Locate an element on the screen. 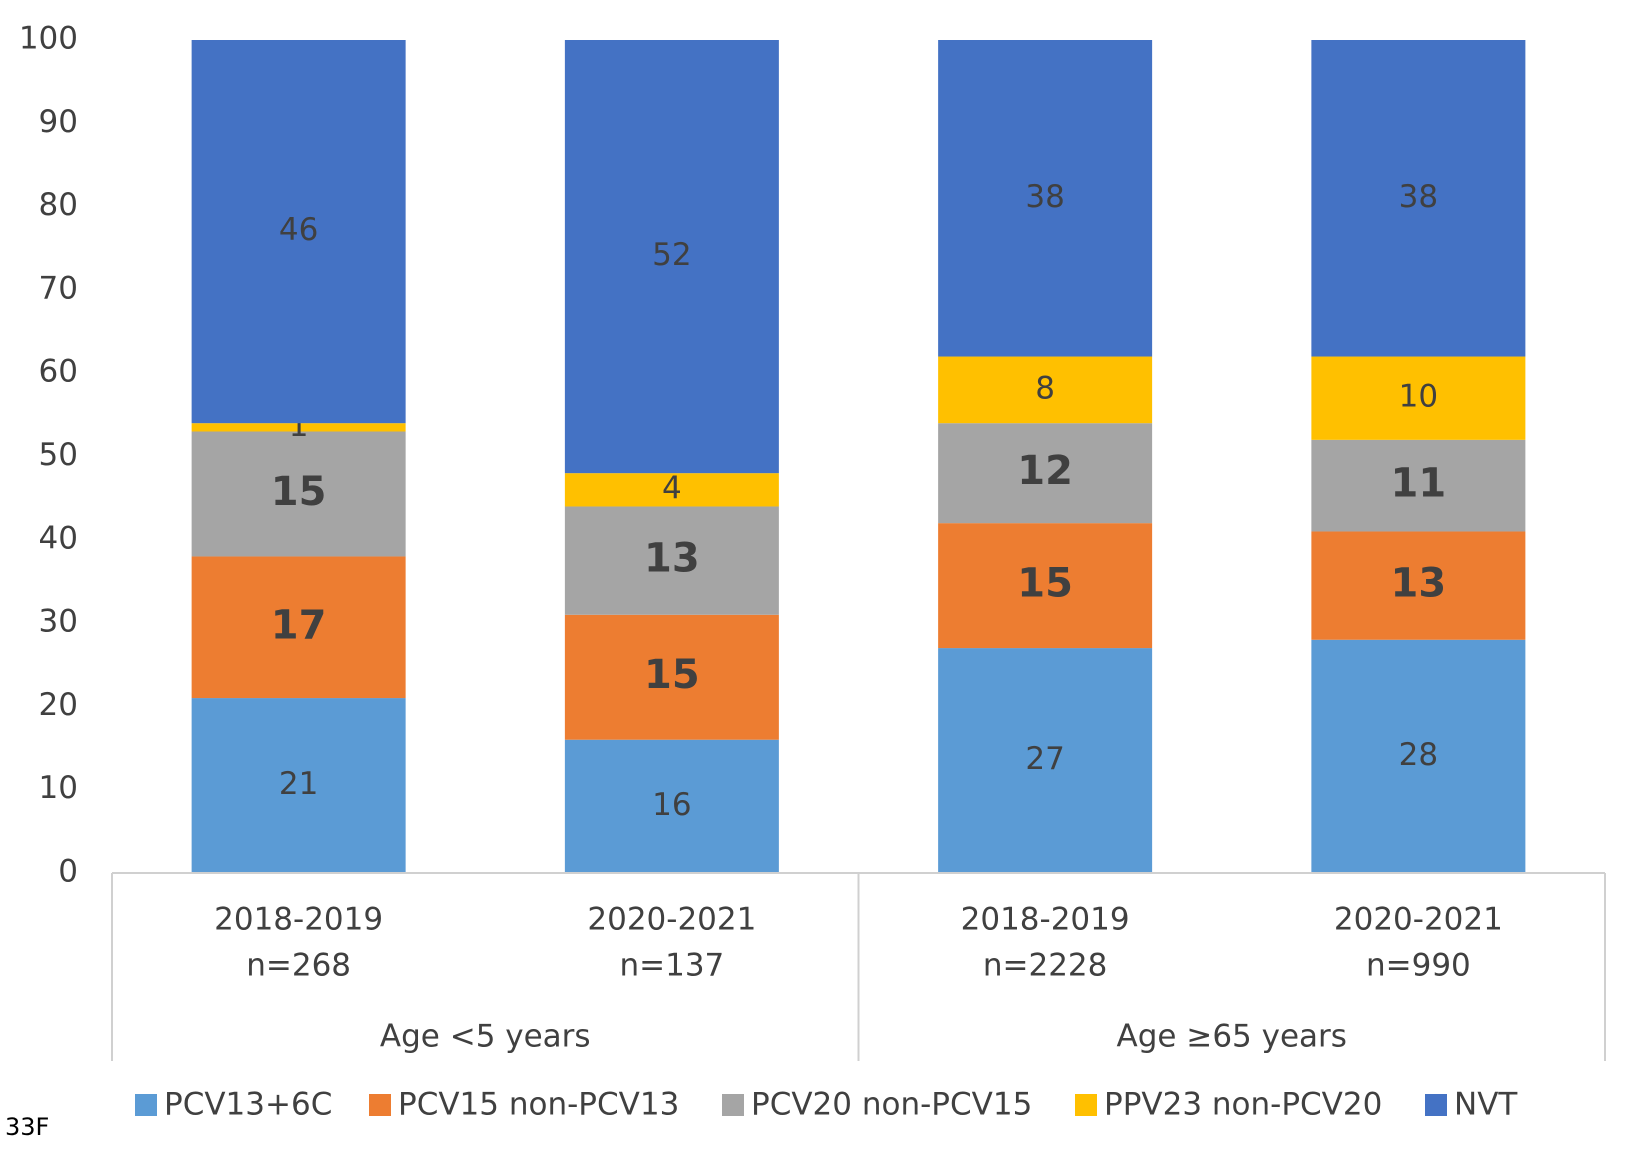 The height and width of the screenshot is (1153, 1634). y-tick-label: 70 is located at coordinates (58, 288).